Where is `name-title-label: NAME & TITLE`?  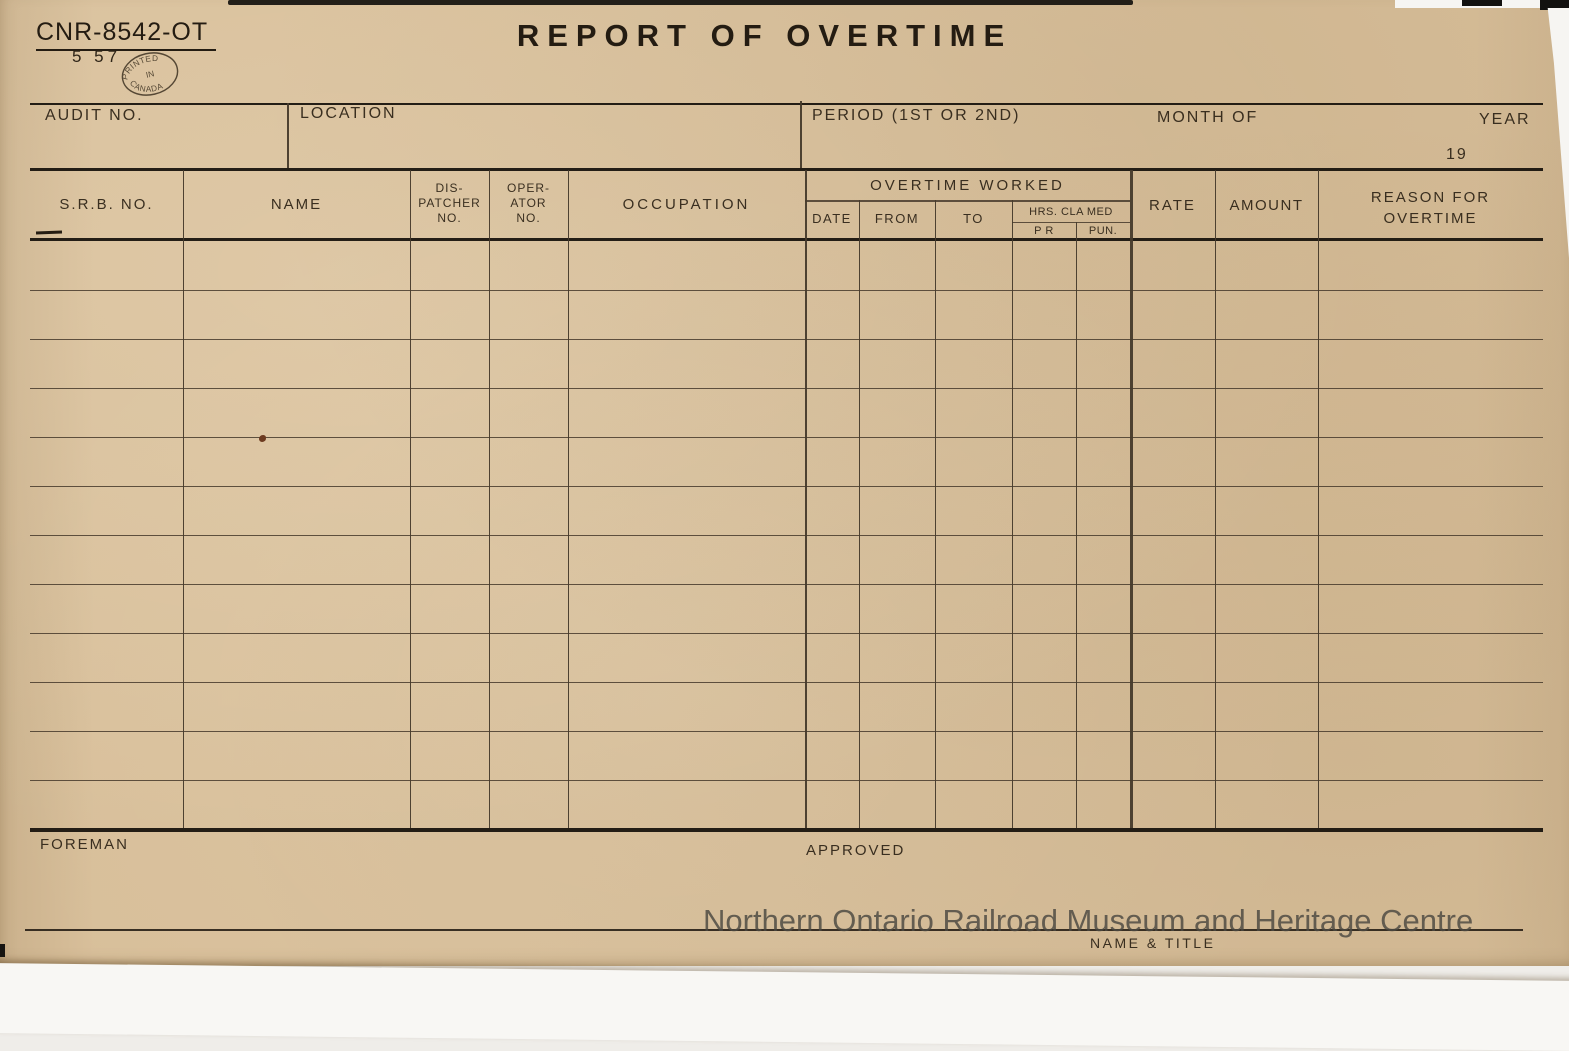 name-title-label: NAME & TITLE is located at coordinates (1153, 943).